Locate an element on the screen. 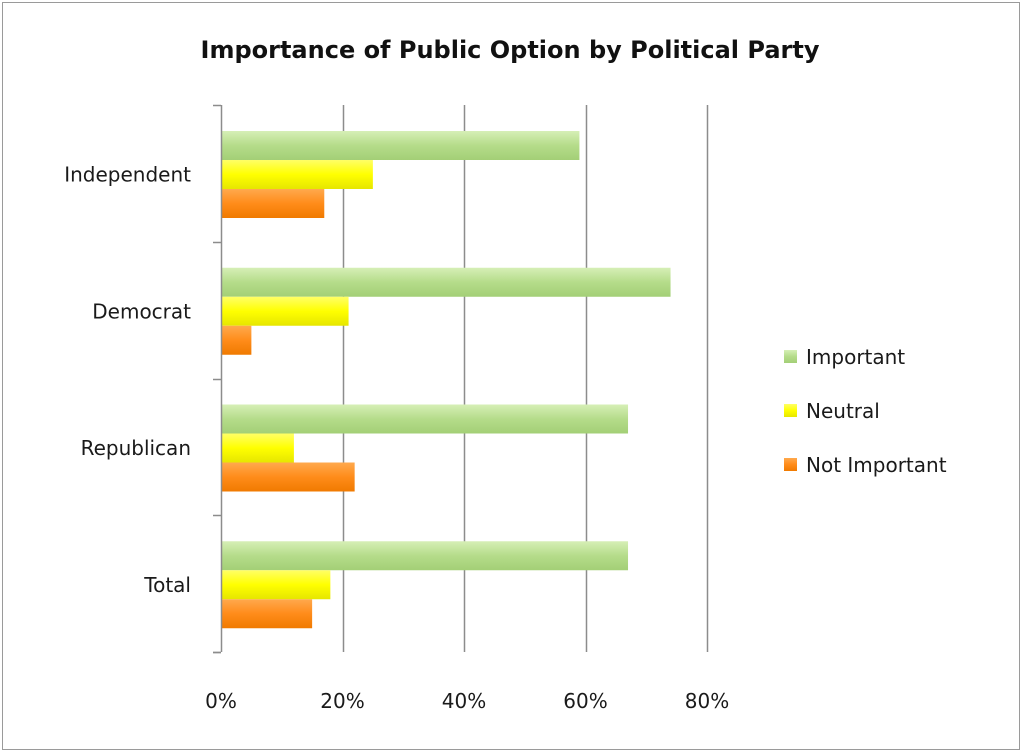  bar-neutral-republican is located at coordinates (258, 448).